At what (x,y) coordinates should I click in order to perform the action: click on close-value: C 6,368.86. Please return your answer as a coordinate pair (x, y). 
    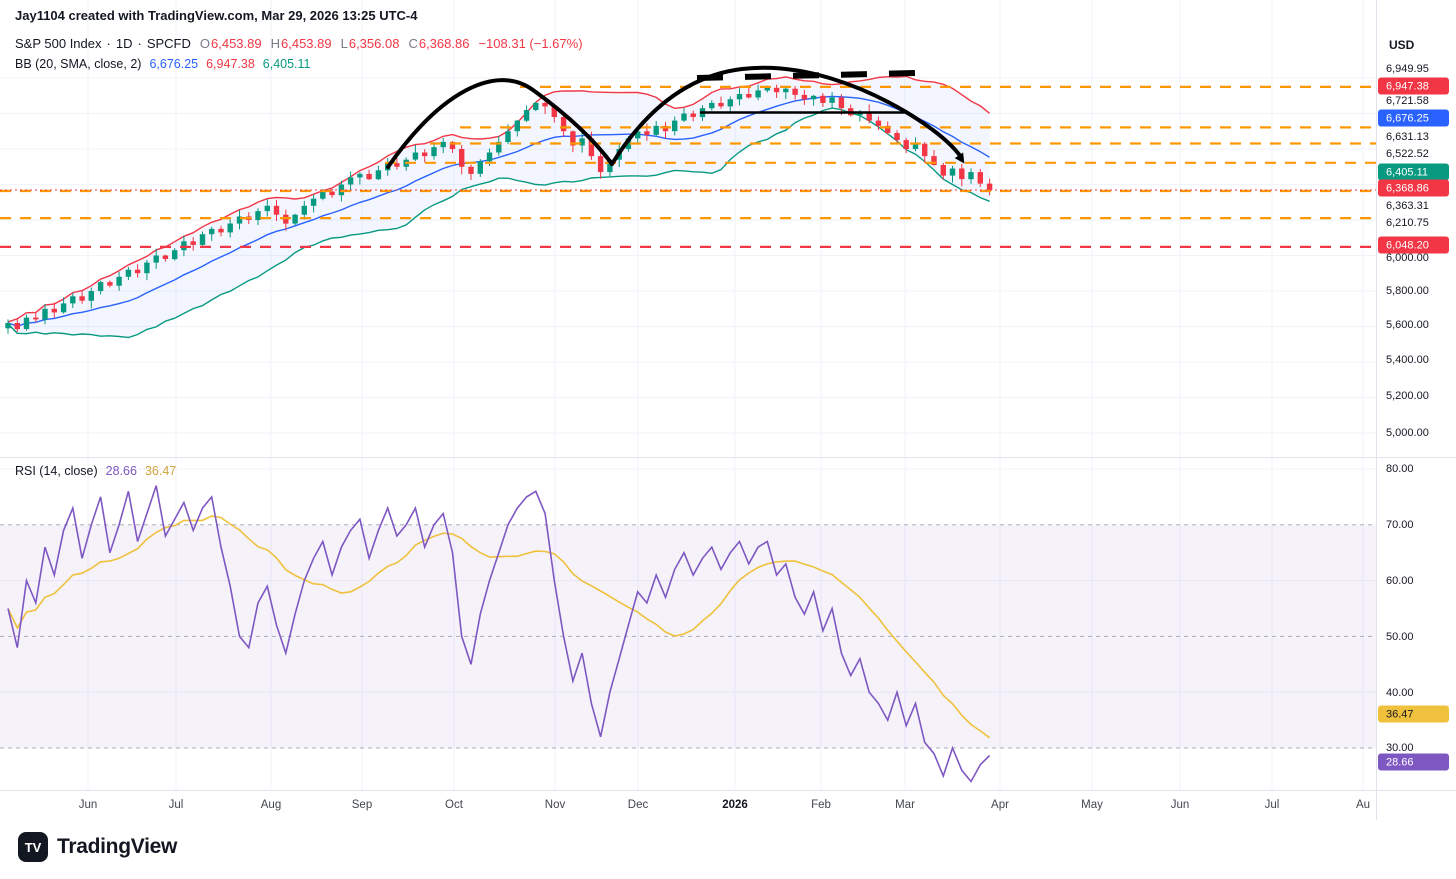
    Looking at the image, I should click on (439, 43).